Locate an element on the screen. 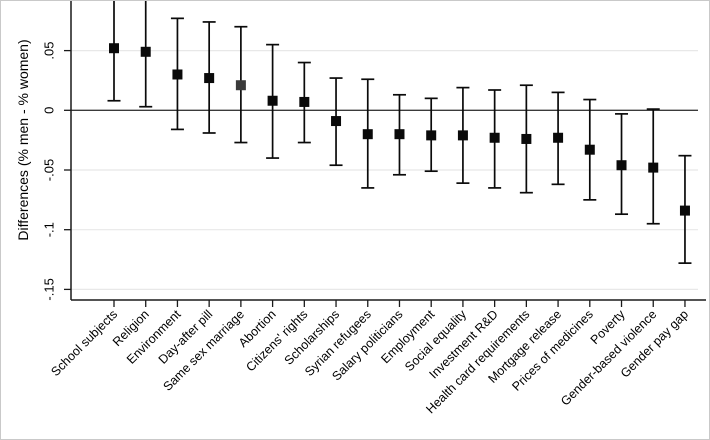  y-tick-label: 0 is located at coordinates (49, 110).